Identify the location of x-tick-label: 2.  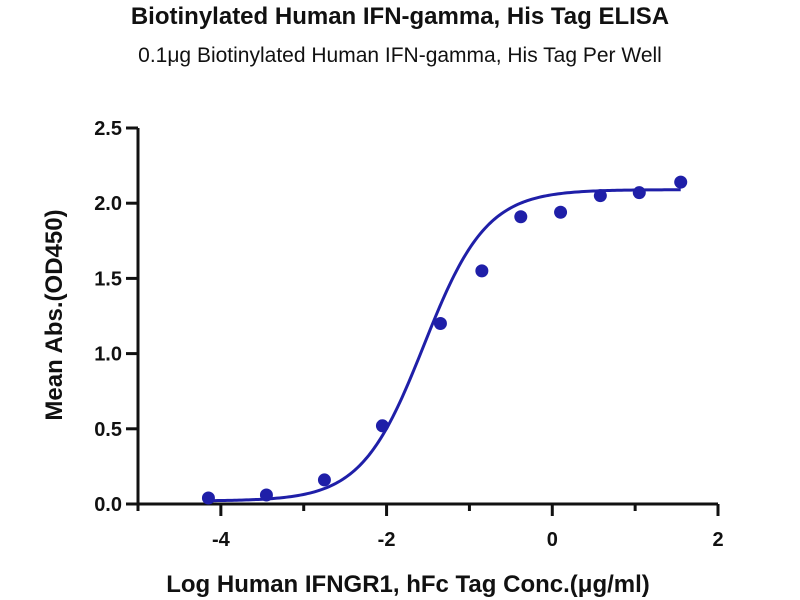
(717, 540).